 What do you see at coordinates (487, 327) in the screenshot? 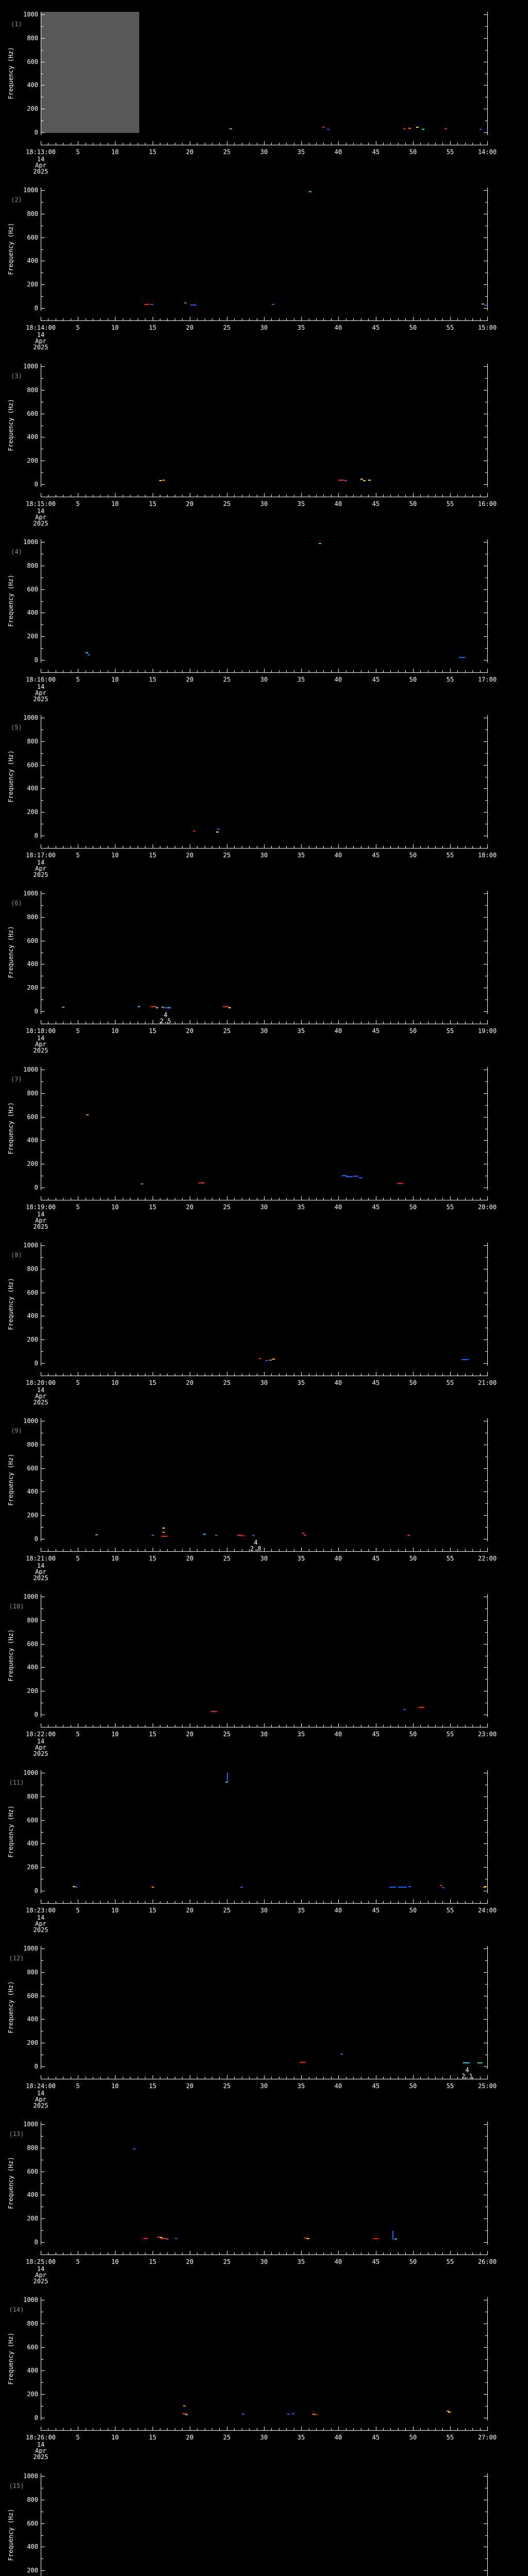
I see `end-time-label: 15:00` at bounding box center [487, 327].